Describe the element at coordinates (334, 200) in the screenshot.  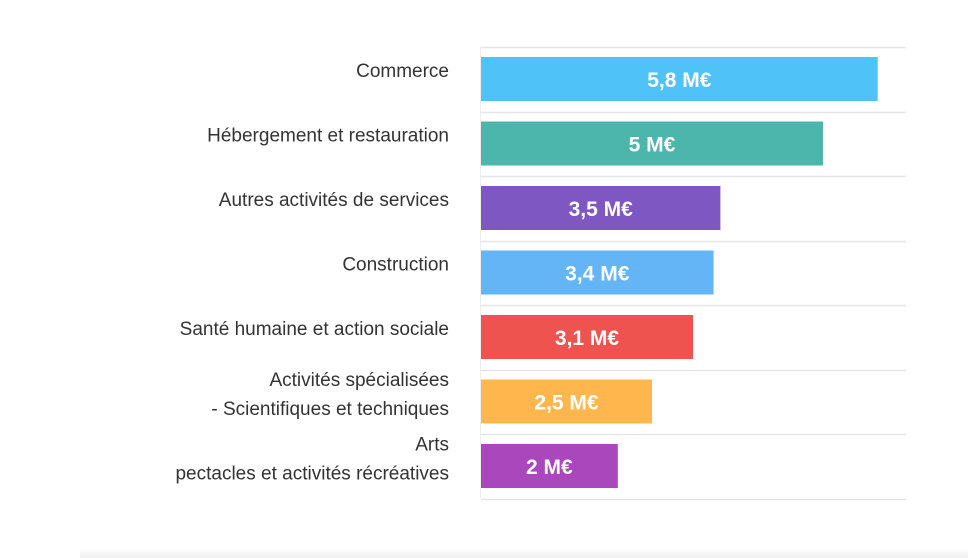
I see `category-label: Autres activités de services` at that location.